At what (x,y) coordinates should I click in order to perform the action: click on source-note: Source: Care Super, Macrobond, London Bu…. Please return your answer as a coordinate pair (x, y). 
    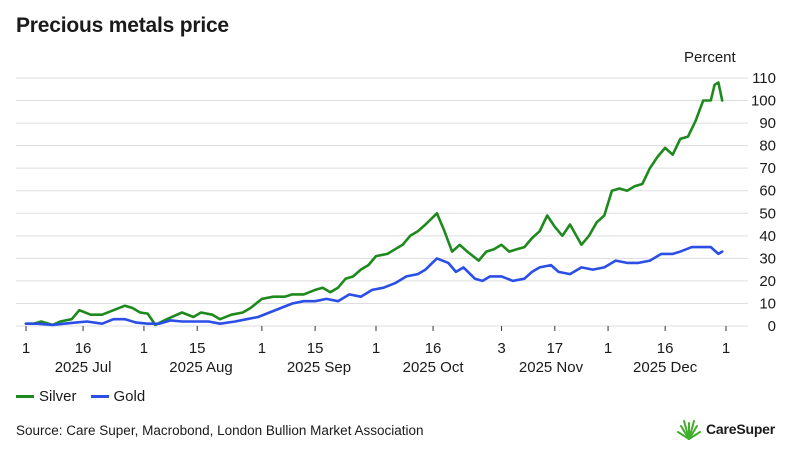
    Looking at the image, I should click on (220, 430).